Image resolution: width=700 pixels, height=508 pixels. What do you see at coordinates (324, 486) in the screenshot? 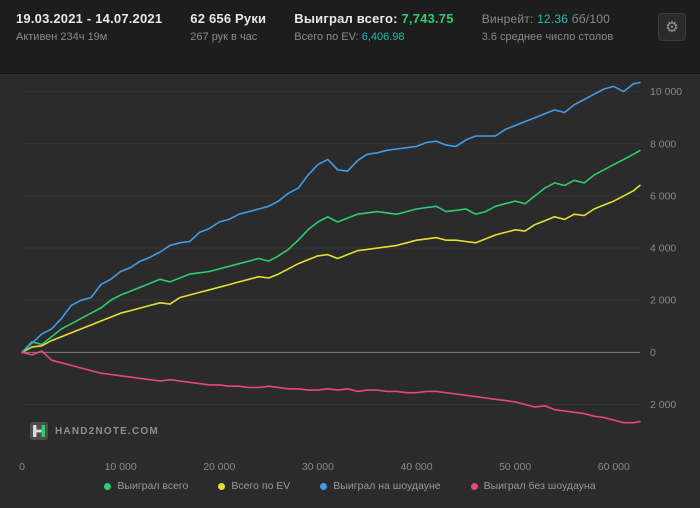
I see `showdown-dot-icon` at bounding box center [324, 486].